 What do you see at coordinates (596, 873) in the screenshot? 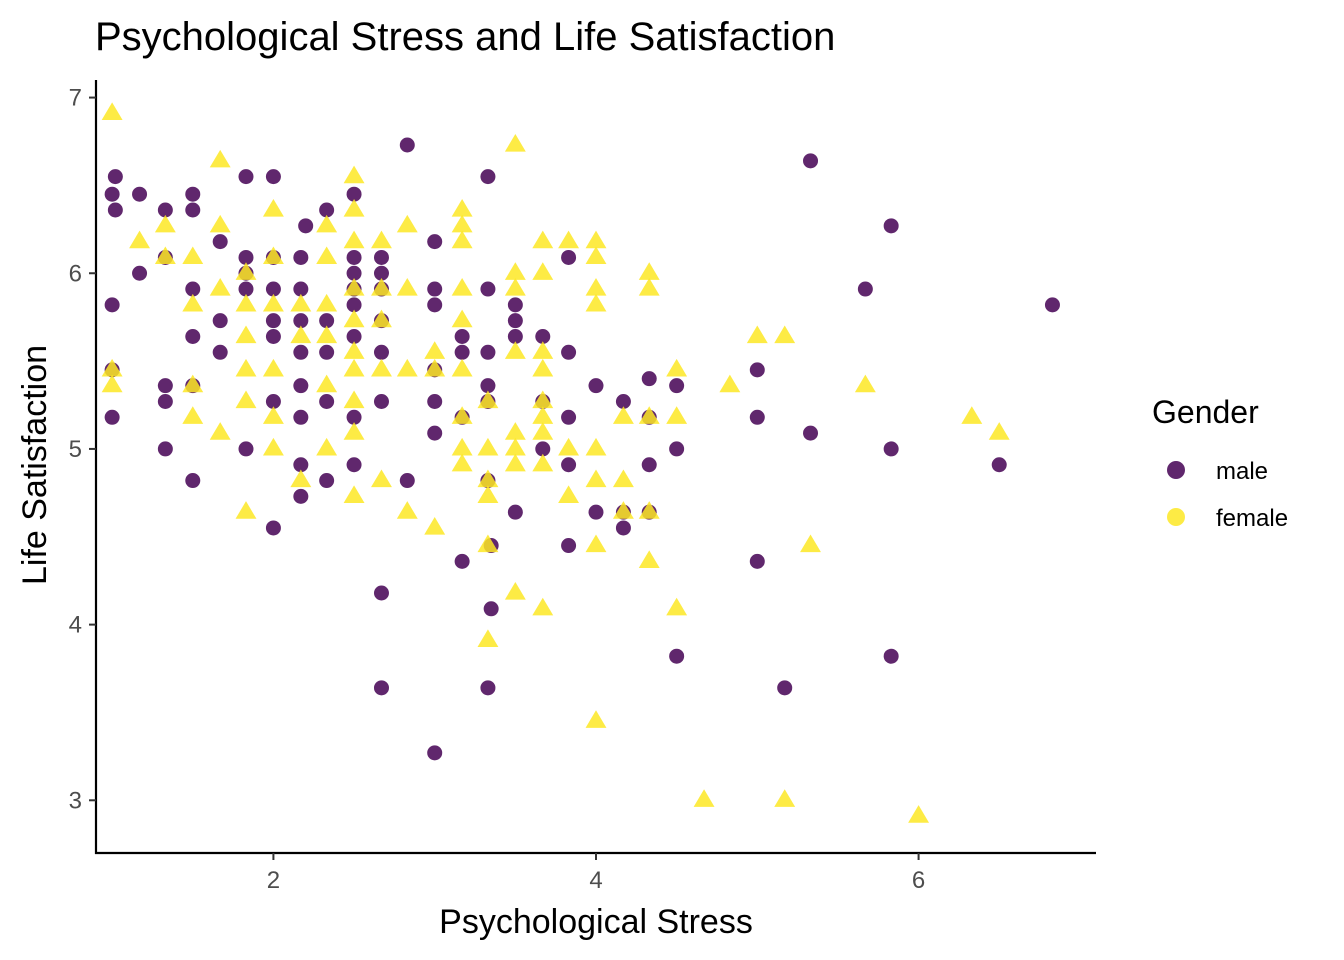
I see `x-axis-ticks: 2 4 6` at bounding box center [596, 873].